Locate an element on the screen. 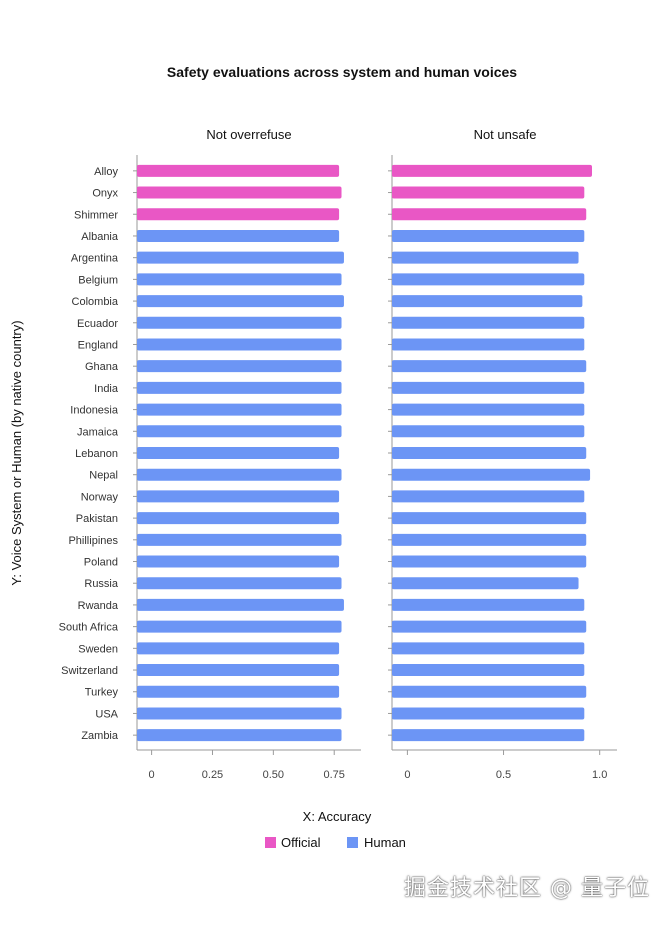 The width and height of the screenshot is (672, 927). category-label: Ecuador is located at coordinates (97, 324).